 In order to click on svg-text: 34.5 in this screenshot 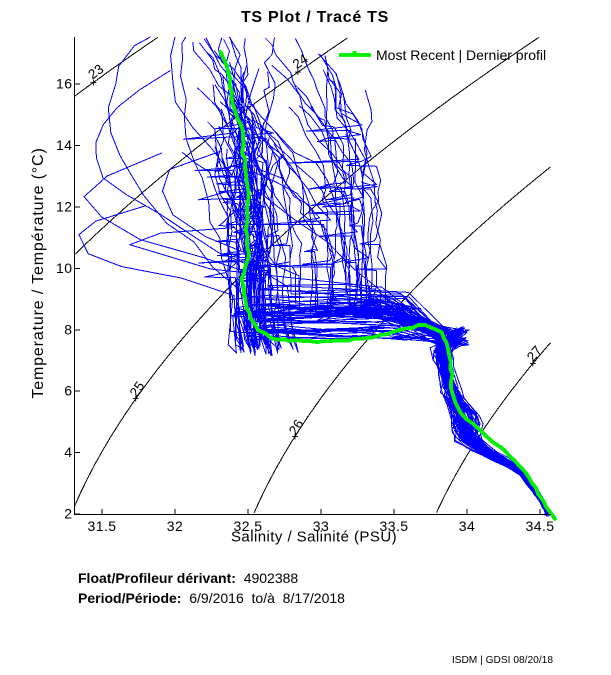, I will do `click(539, 526)`.